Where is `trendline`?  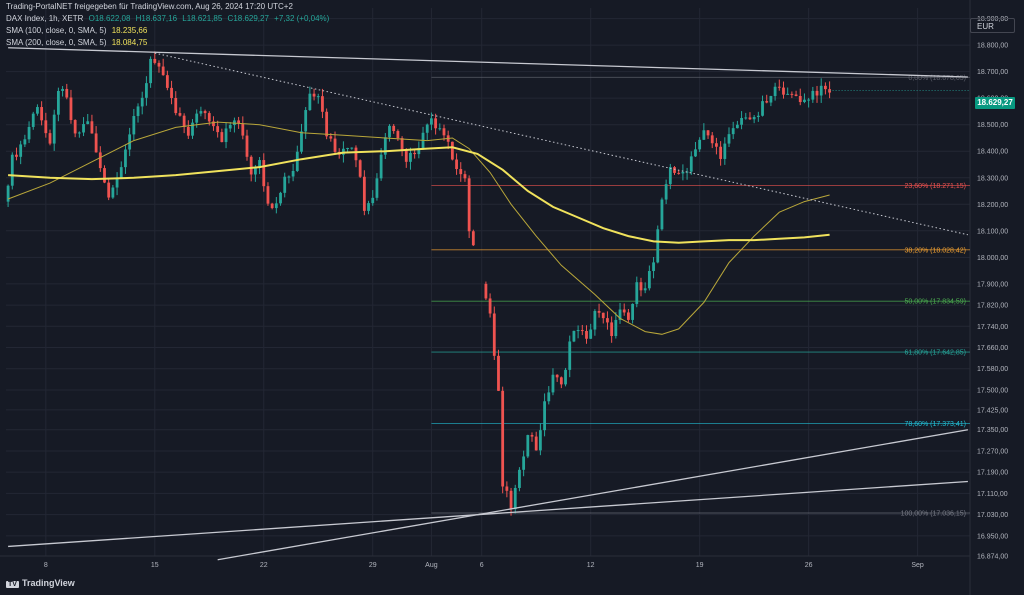
trendline is located at coordinates (488, 514).